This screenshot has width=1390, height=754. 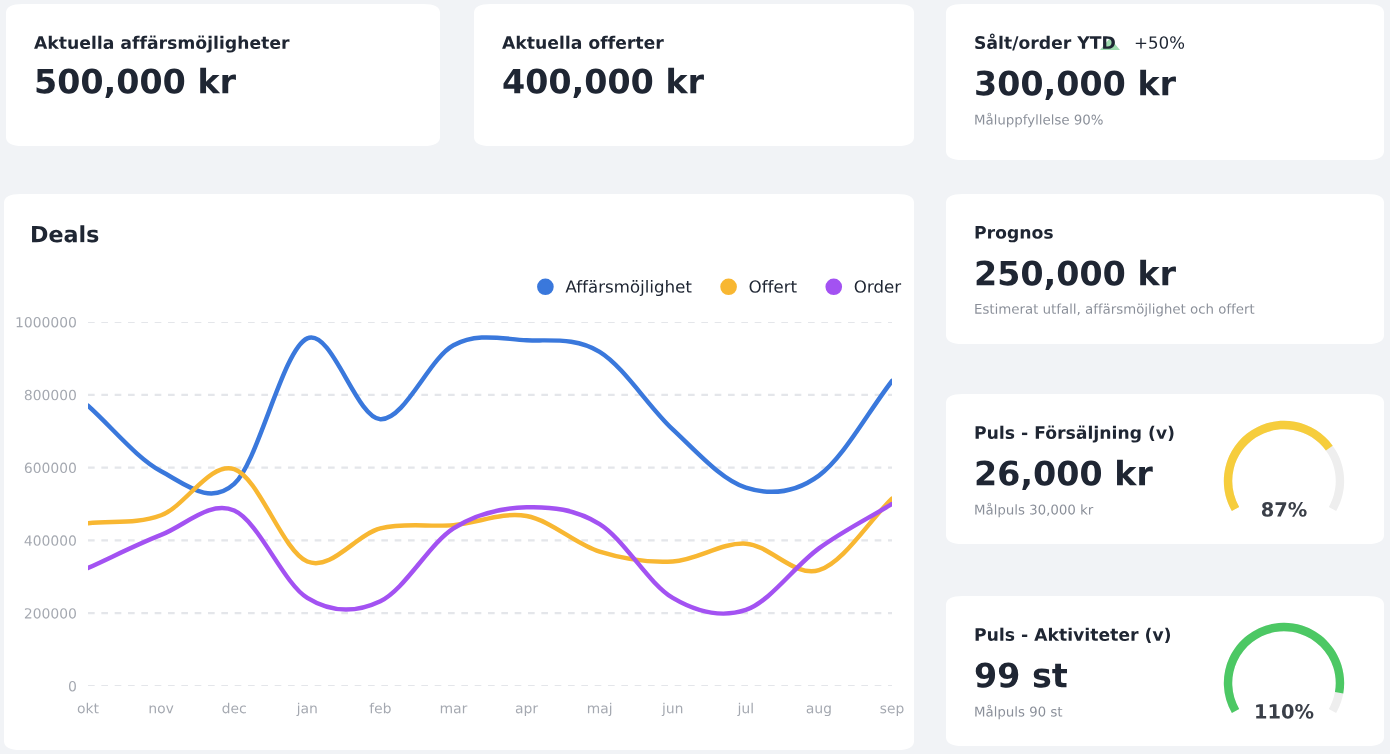 I want to click on text: Aktuella offerter, so click(x=583, y=42).